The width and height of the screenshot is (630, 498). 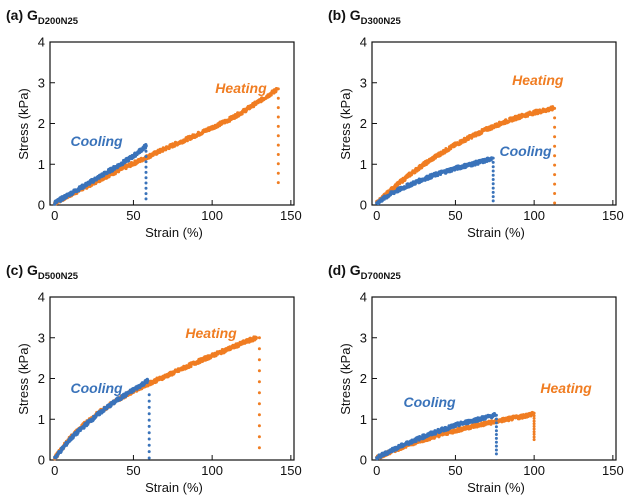 I want to click on panel-a-y-tick-label: 4, so click(x=41, y=42).